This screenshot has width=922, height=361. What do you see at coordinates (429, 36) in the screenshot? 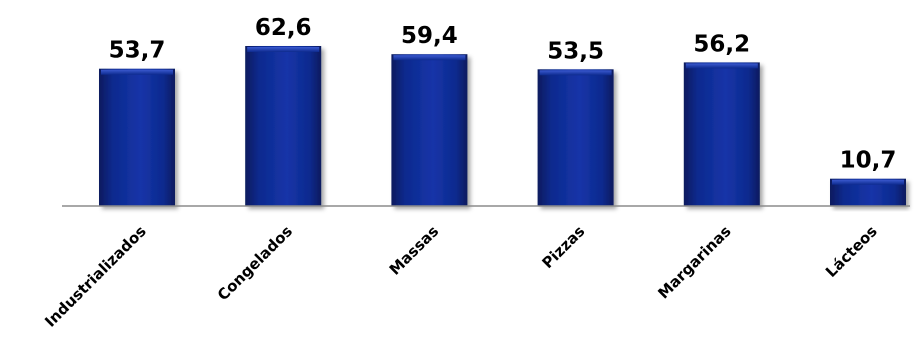
I see `value-label-2: 59,4` at bounding box center [429, 36].